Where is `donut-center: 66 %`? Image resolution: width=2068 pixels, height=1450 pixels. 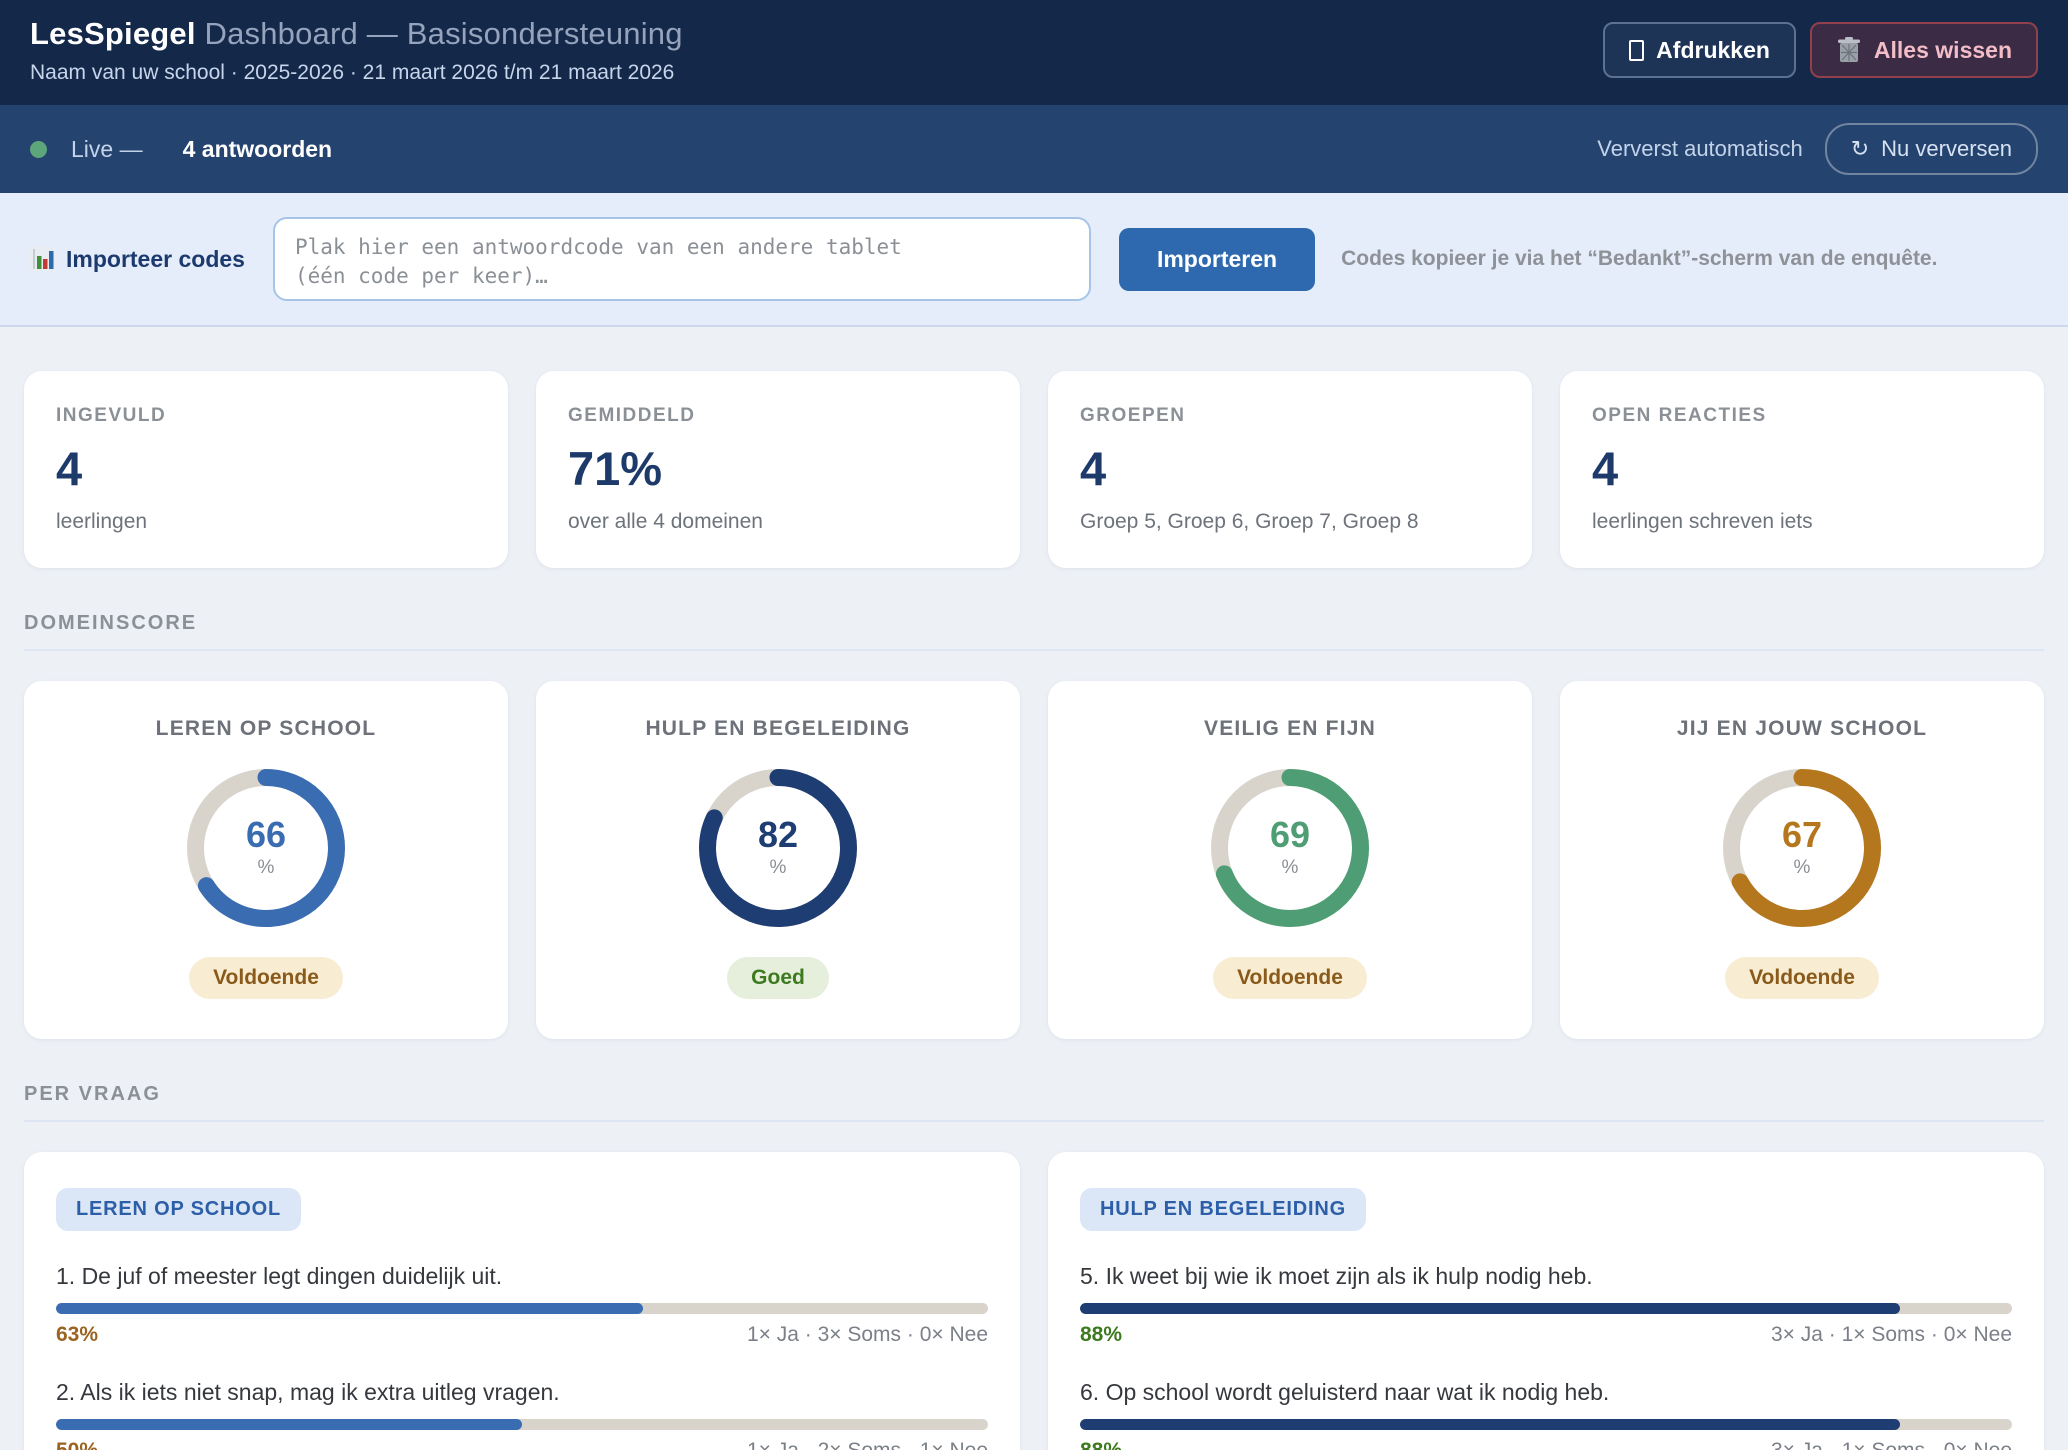 donut-center: 66 % is located at coordinates (266, 848).